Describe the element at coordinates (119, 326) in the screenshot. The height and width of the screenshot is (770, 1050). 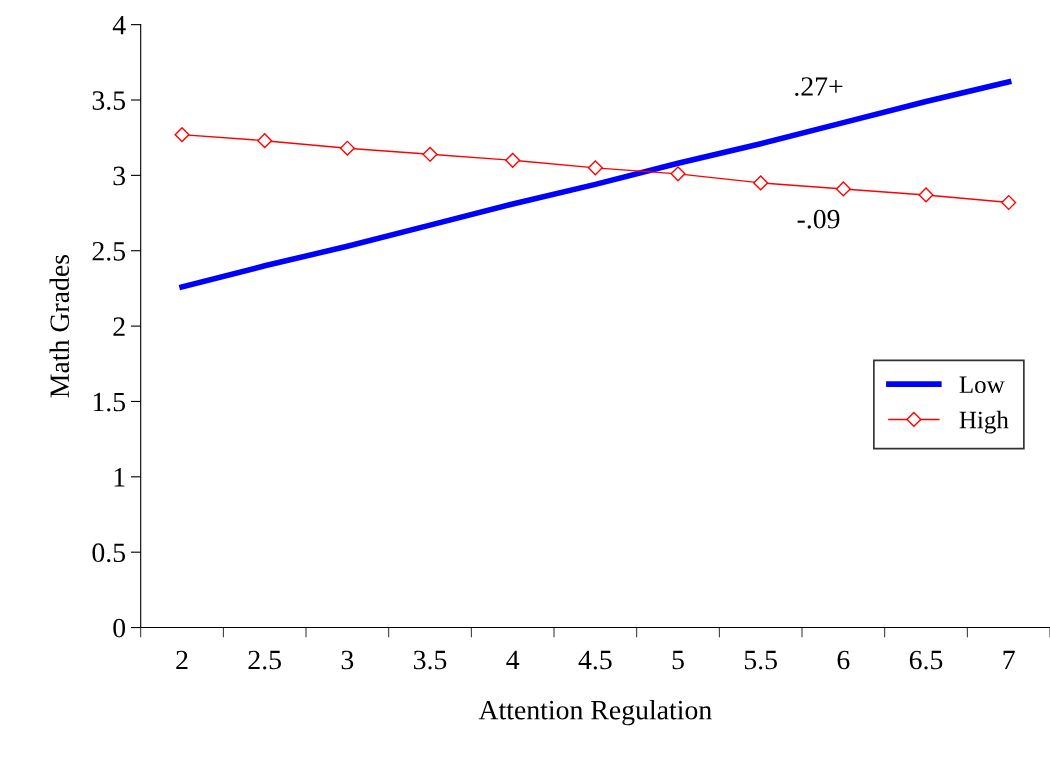
I see `y-tick-label: 2` at that location.